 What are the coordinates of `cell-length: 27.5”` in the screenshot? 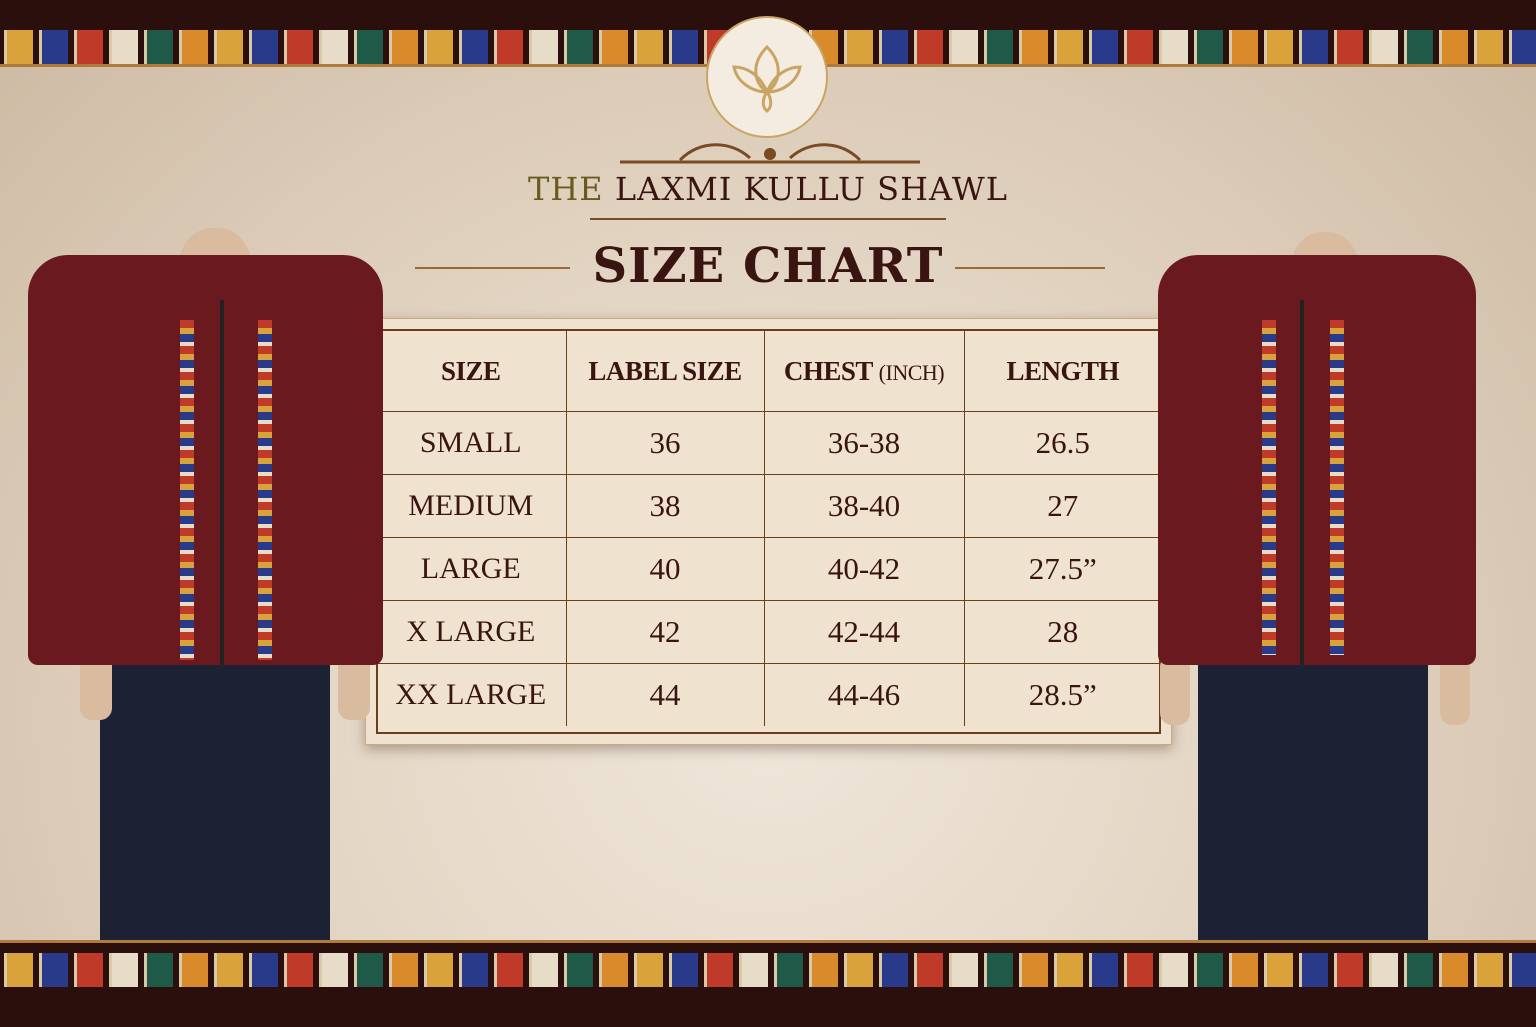 It's located at (1062, 569).